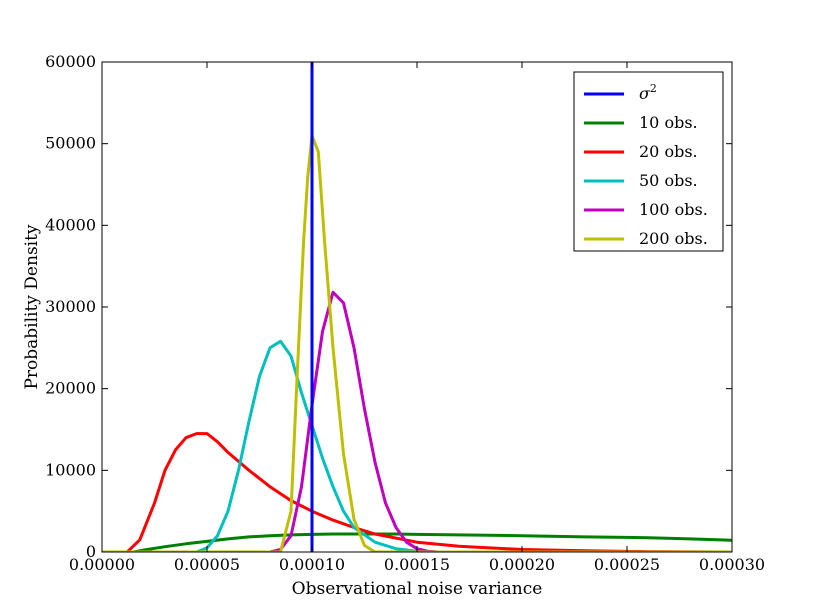 The image size is (813, 613). Describe the element at coordinates (668, 180) in the screenshot. I see `legend-label: 50 obs.` at that location.